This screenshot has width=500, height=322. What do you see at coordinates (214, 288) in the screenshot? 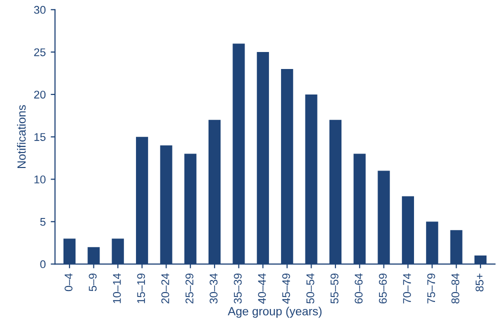
I see `x-tick-label: 30–34` at bounding box center [214, 288].